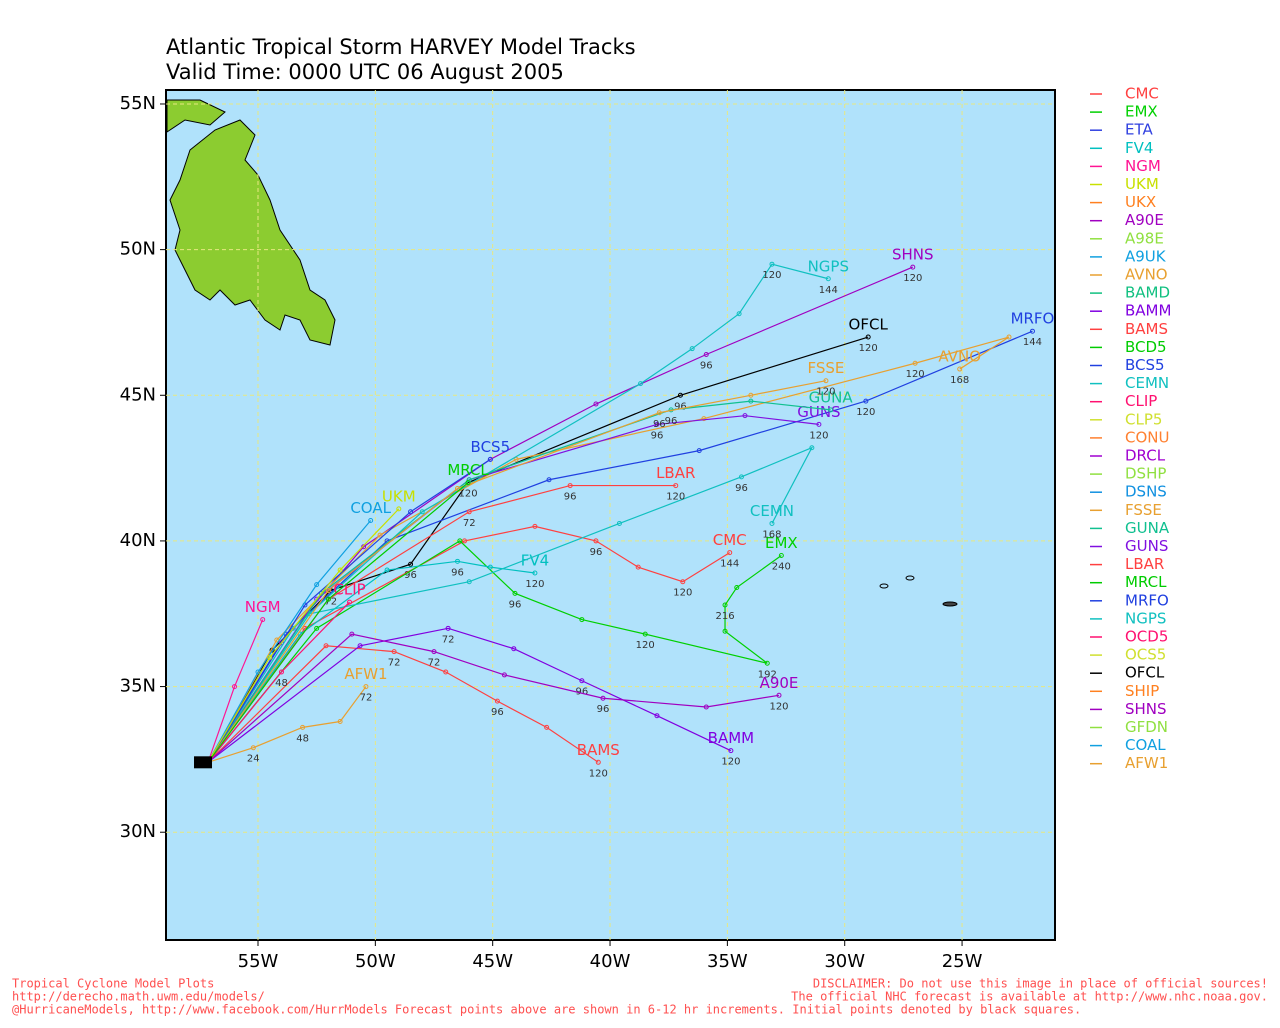  Describe the element at coordinates (1147, 383) in the screenshot. I see `legend-label: CEMN` at that location.